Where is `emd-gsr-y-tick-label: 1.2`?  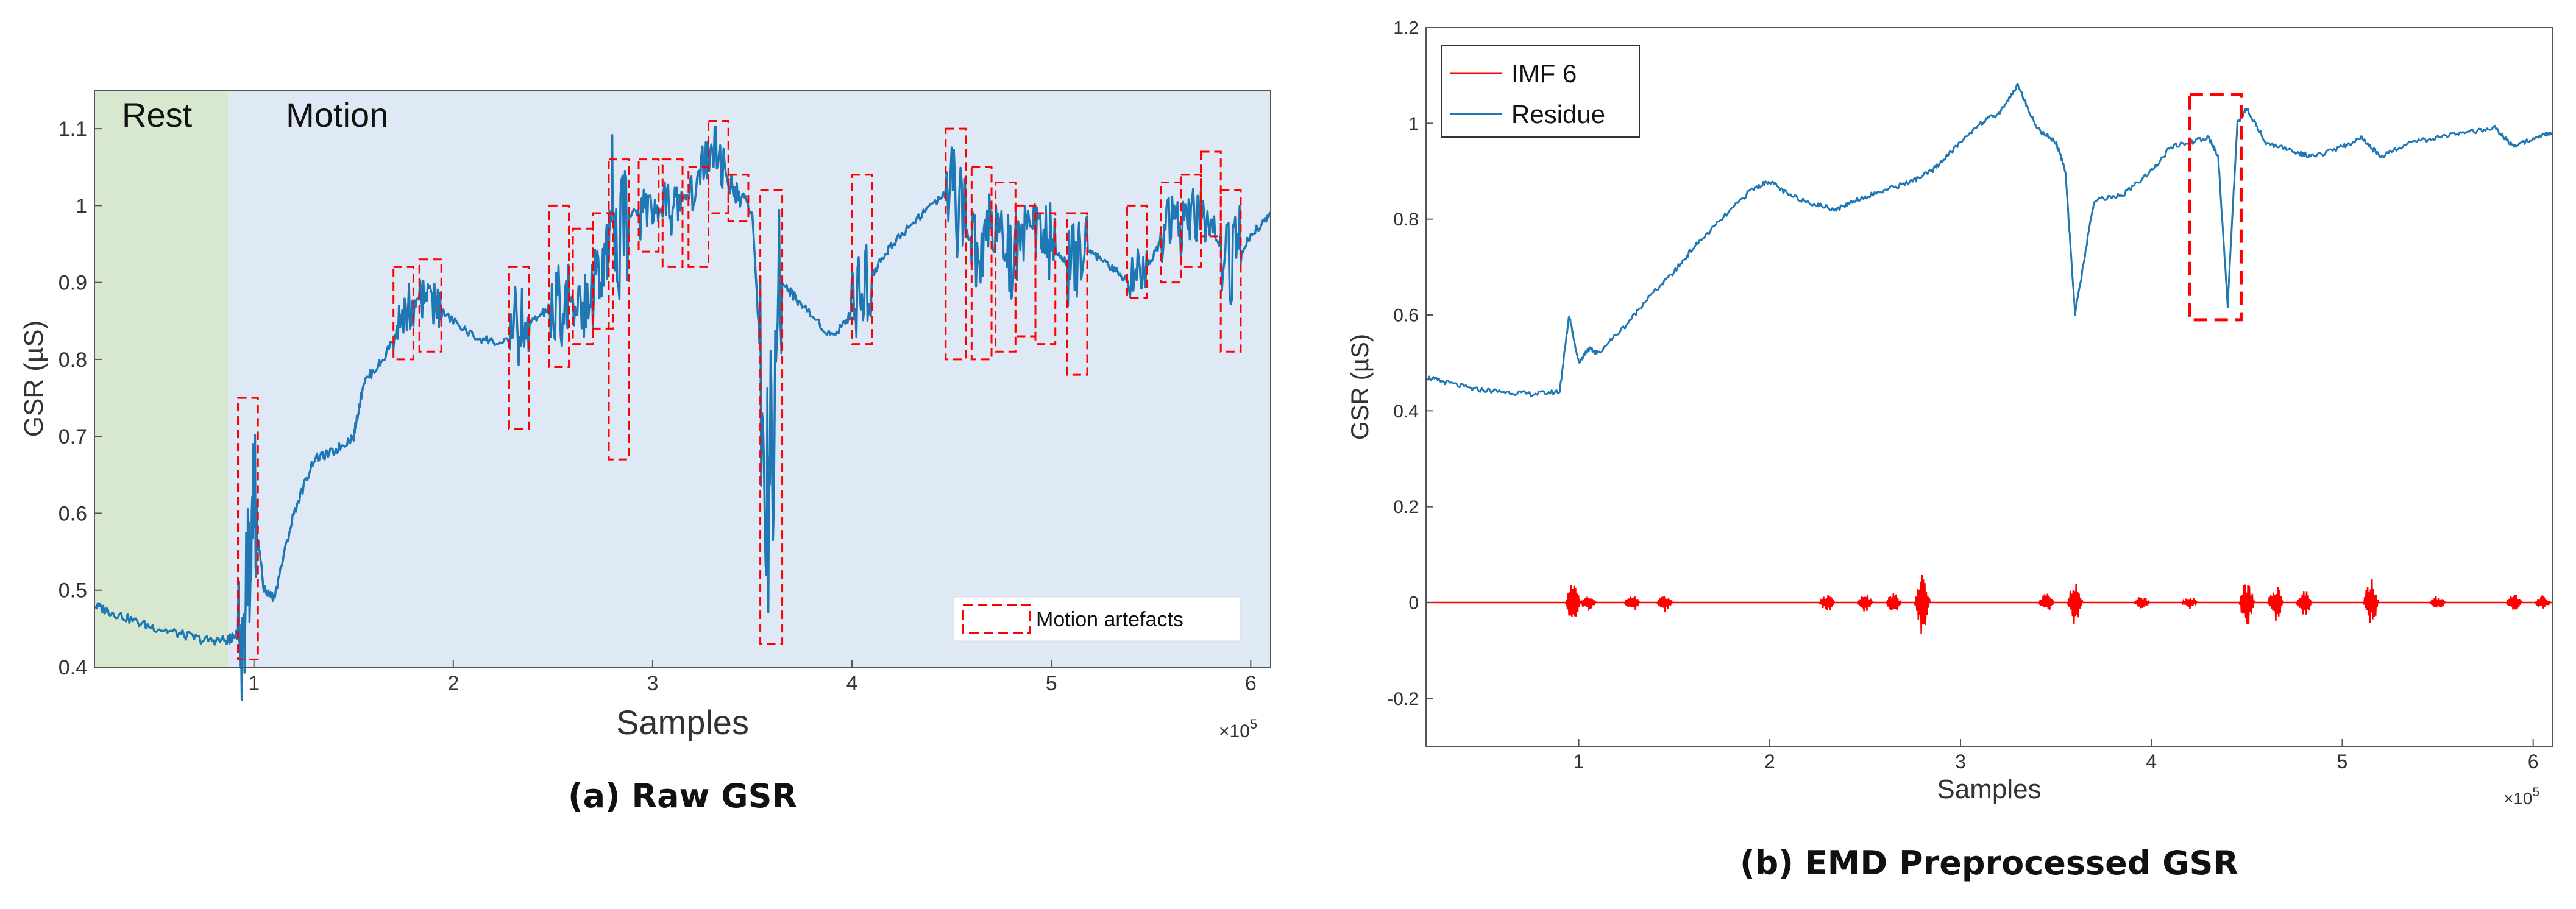
emd-gsr-y-tick-label: 1.2 is located at coordinates (1406, 28).